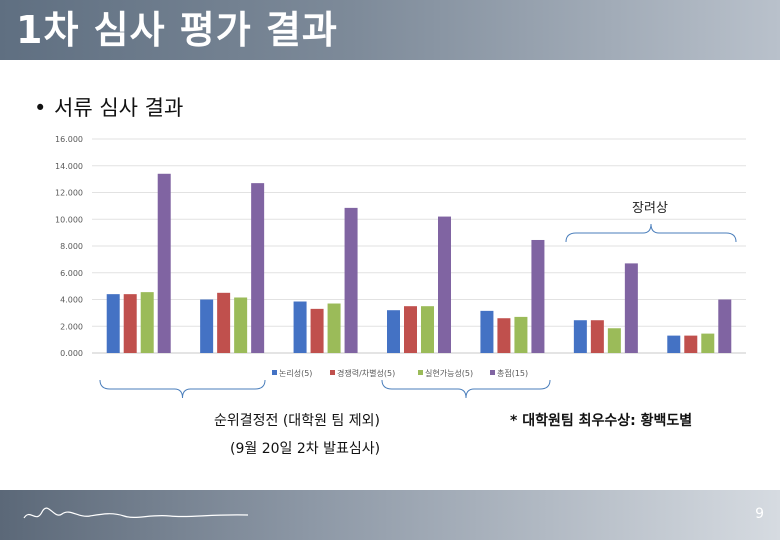 Image resolution: width=780 pixels, height=540 pixels. Describe the element at coordinates (69, 193) in the screenshot. I see `y-tick-label: 12.000` at that location.